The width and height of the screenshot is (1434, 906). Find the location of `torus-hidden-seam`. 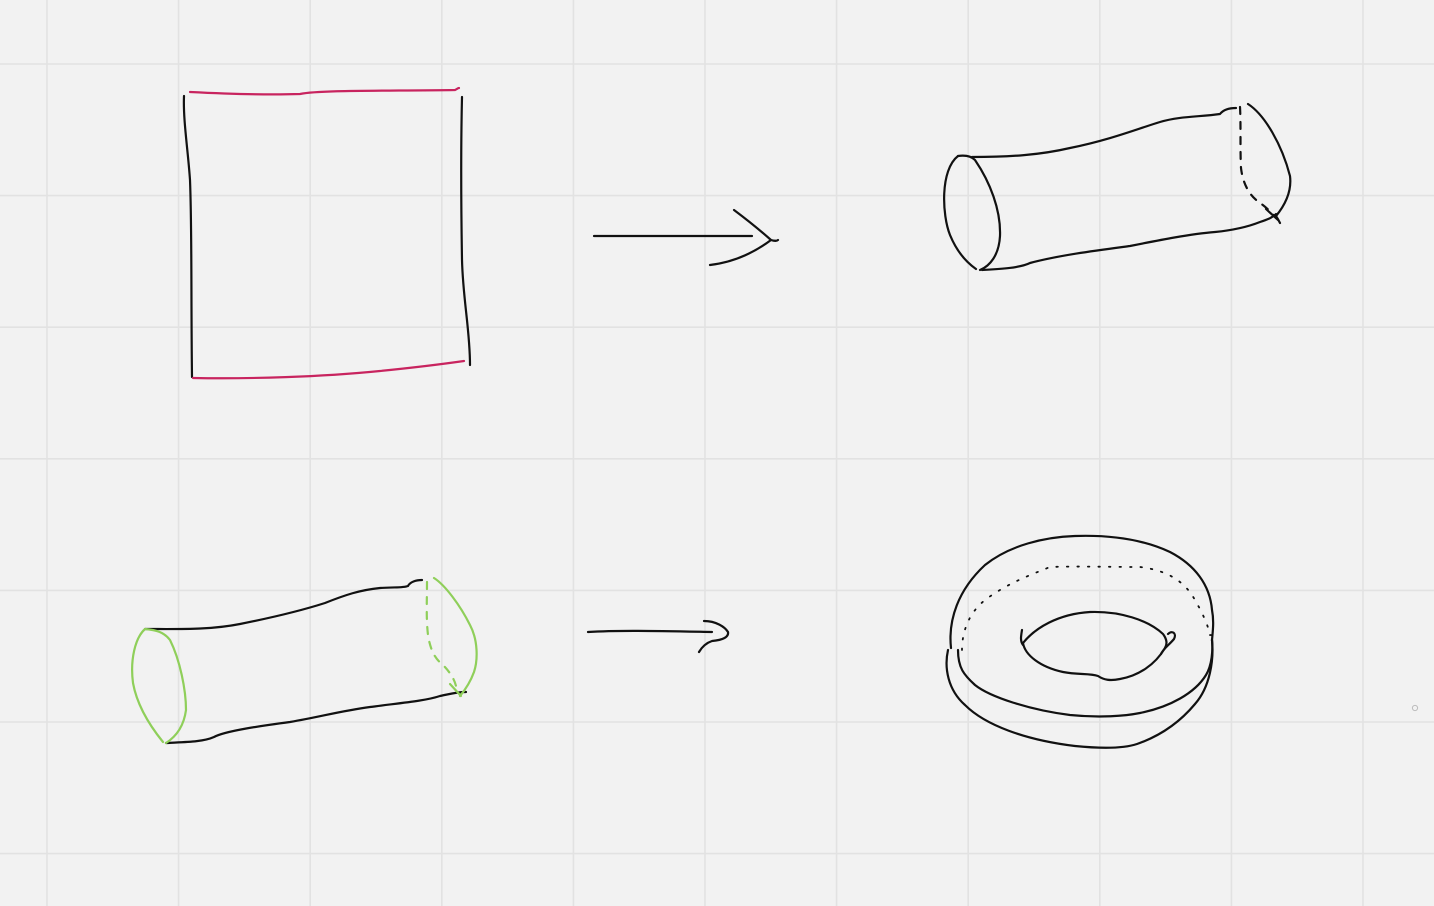

torus-hidden-seam is located at coordinates (1086, 608).